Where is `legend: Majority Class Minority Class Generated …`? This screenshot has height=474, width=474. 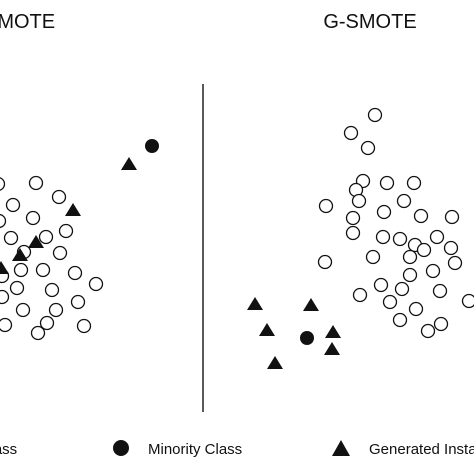 legend: Majority Class Minority Class Generated … is located at coordinates (237, 449).